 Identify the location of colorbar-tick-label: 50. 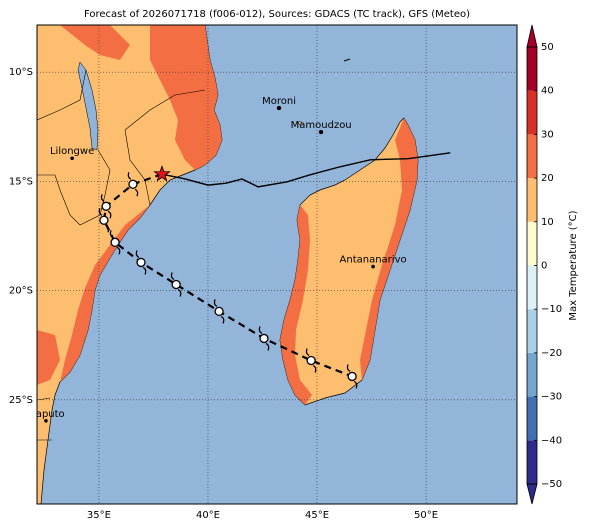
(547, 47).